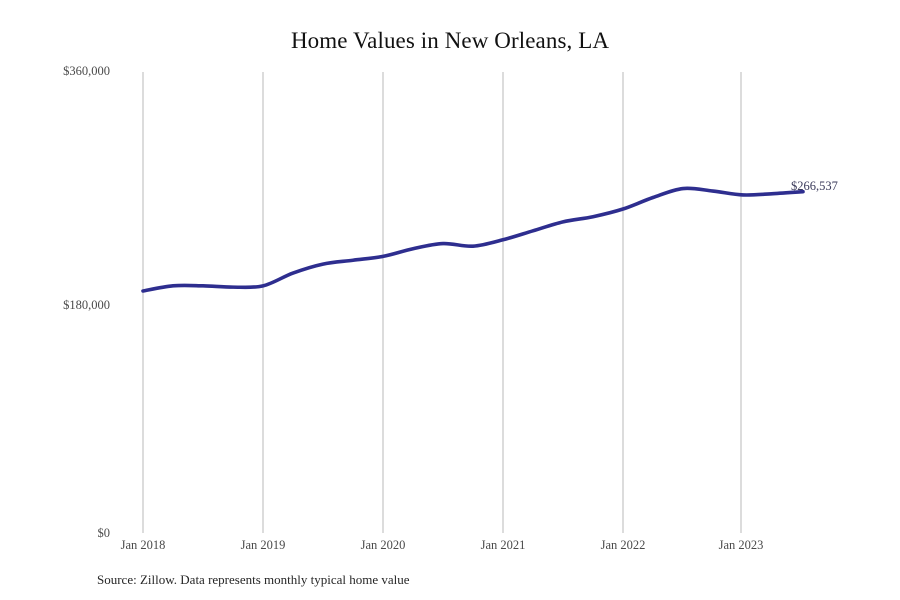 The height and width of the screenshot is (600, 900). Describe the element at coordinates (383, 545) in the screenshot. I see `x-axis-tick-label-jan-2020: Jan 2020` at that location.